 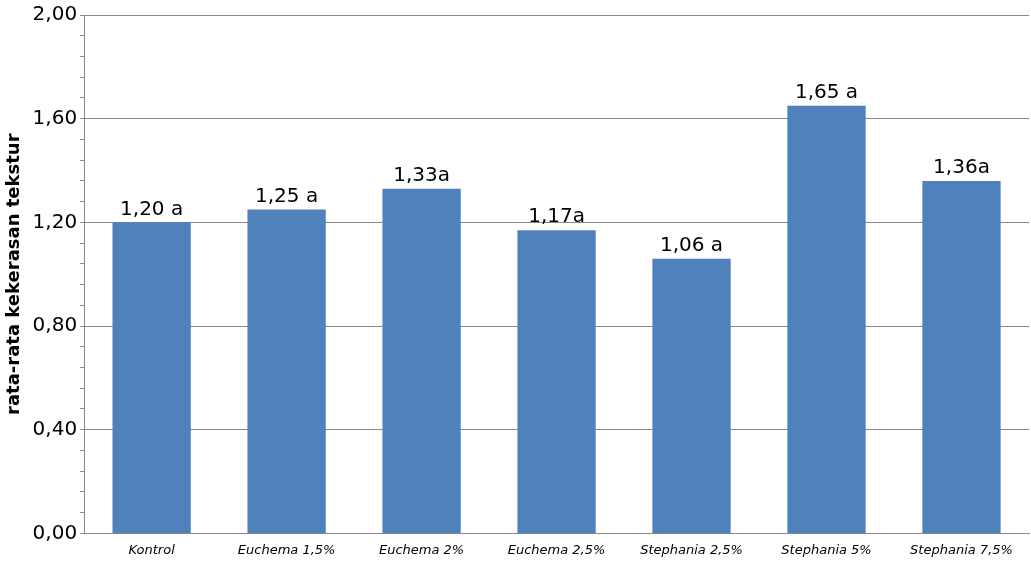 What do you see at coordinates (691, 549) in the screenshot?
I see `x-tick-label: Stephania 2,5%` at bounding box center [691, 549].